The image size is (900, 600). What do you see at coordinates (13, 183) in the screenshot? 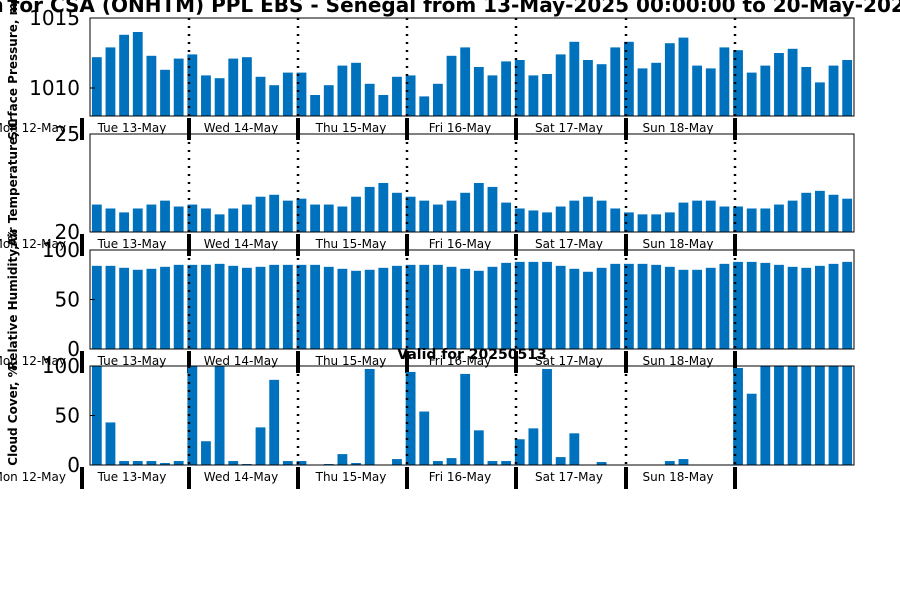
I see `y-axis-label: Air Temperature, C` at bounding box center [13, 183].